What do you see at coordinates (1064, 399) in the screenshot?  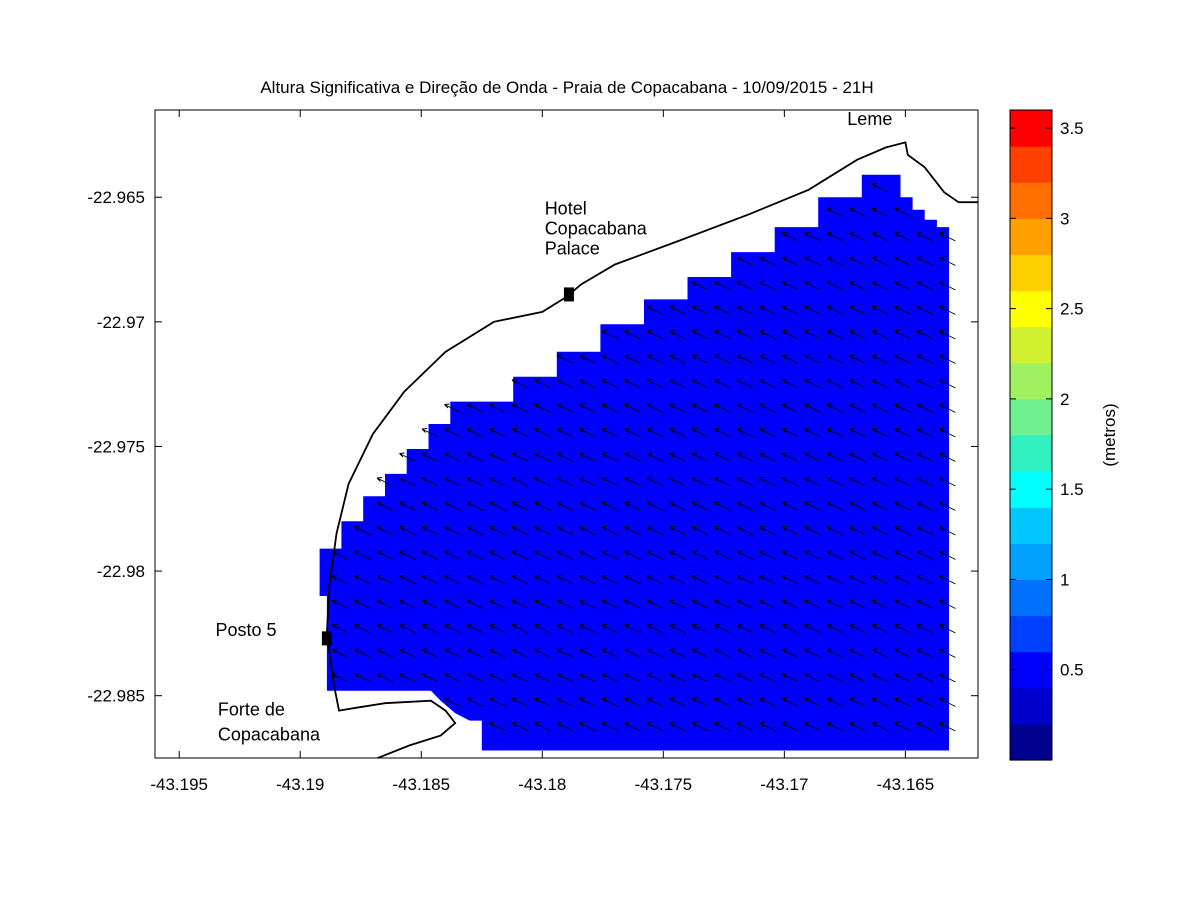 I see `colorbar-tick-label: 2` at bounding box center [1064, 399].